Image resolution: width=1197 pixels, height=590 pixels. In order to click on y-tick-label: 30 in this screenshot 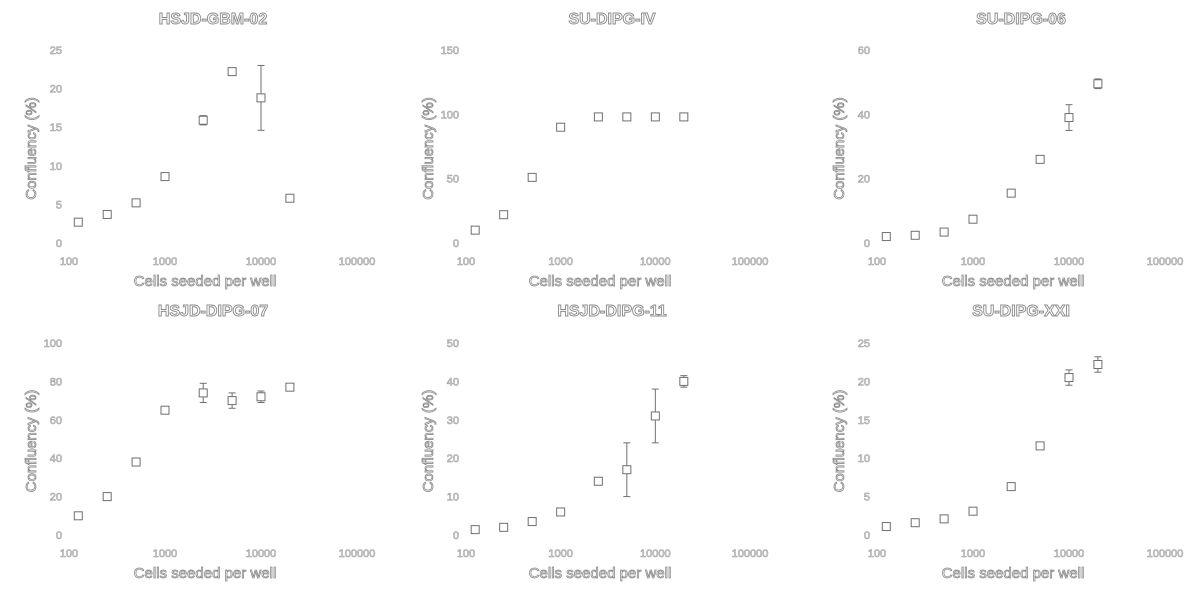, I will do `click(453, 421)`.